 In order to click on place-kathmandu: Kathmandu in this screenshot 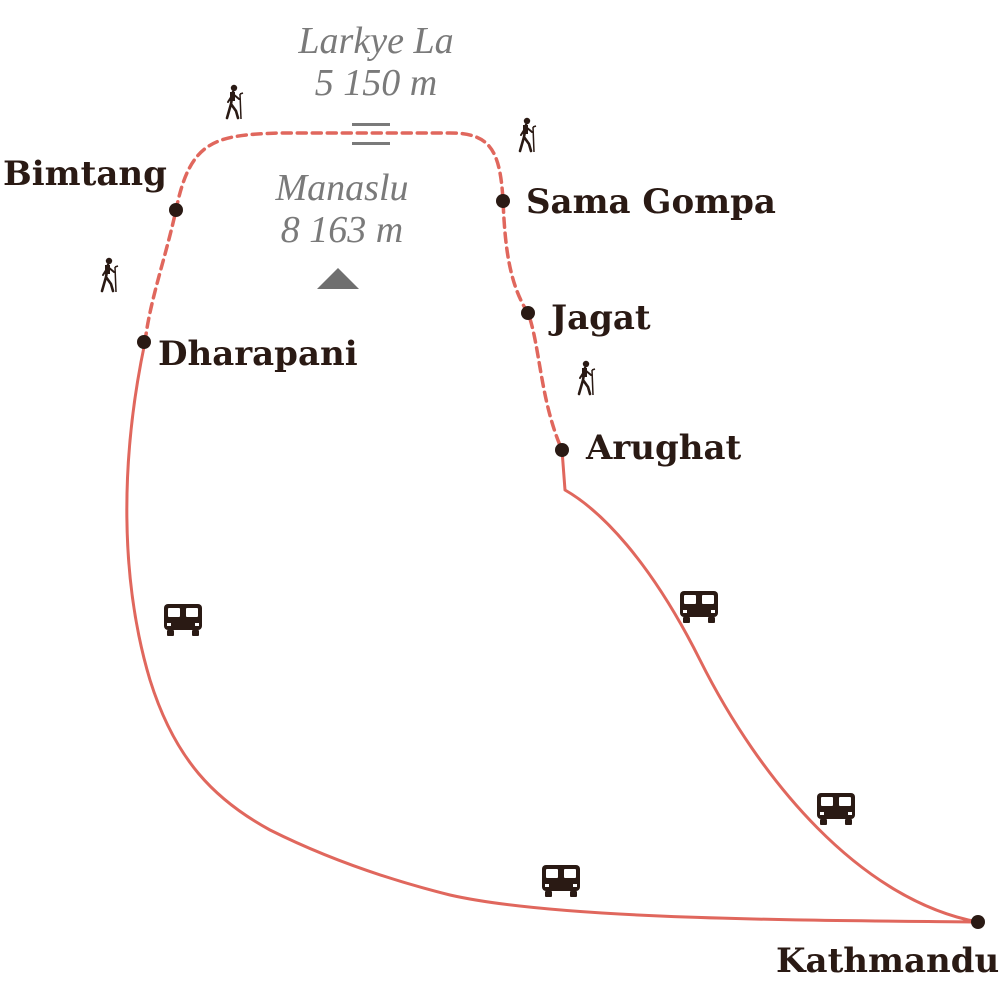, I will do `click(888, 961)`.